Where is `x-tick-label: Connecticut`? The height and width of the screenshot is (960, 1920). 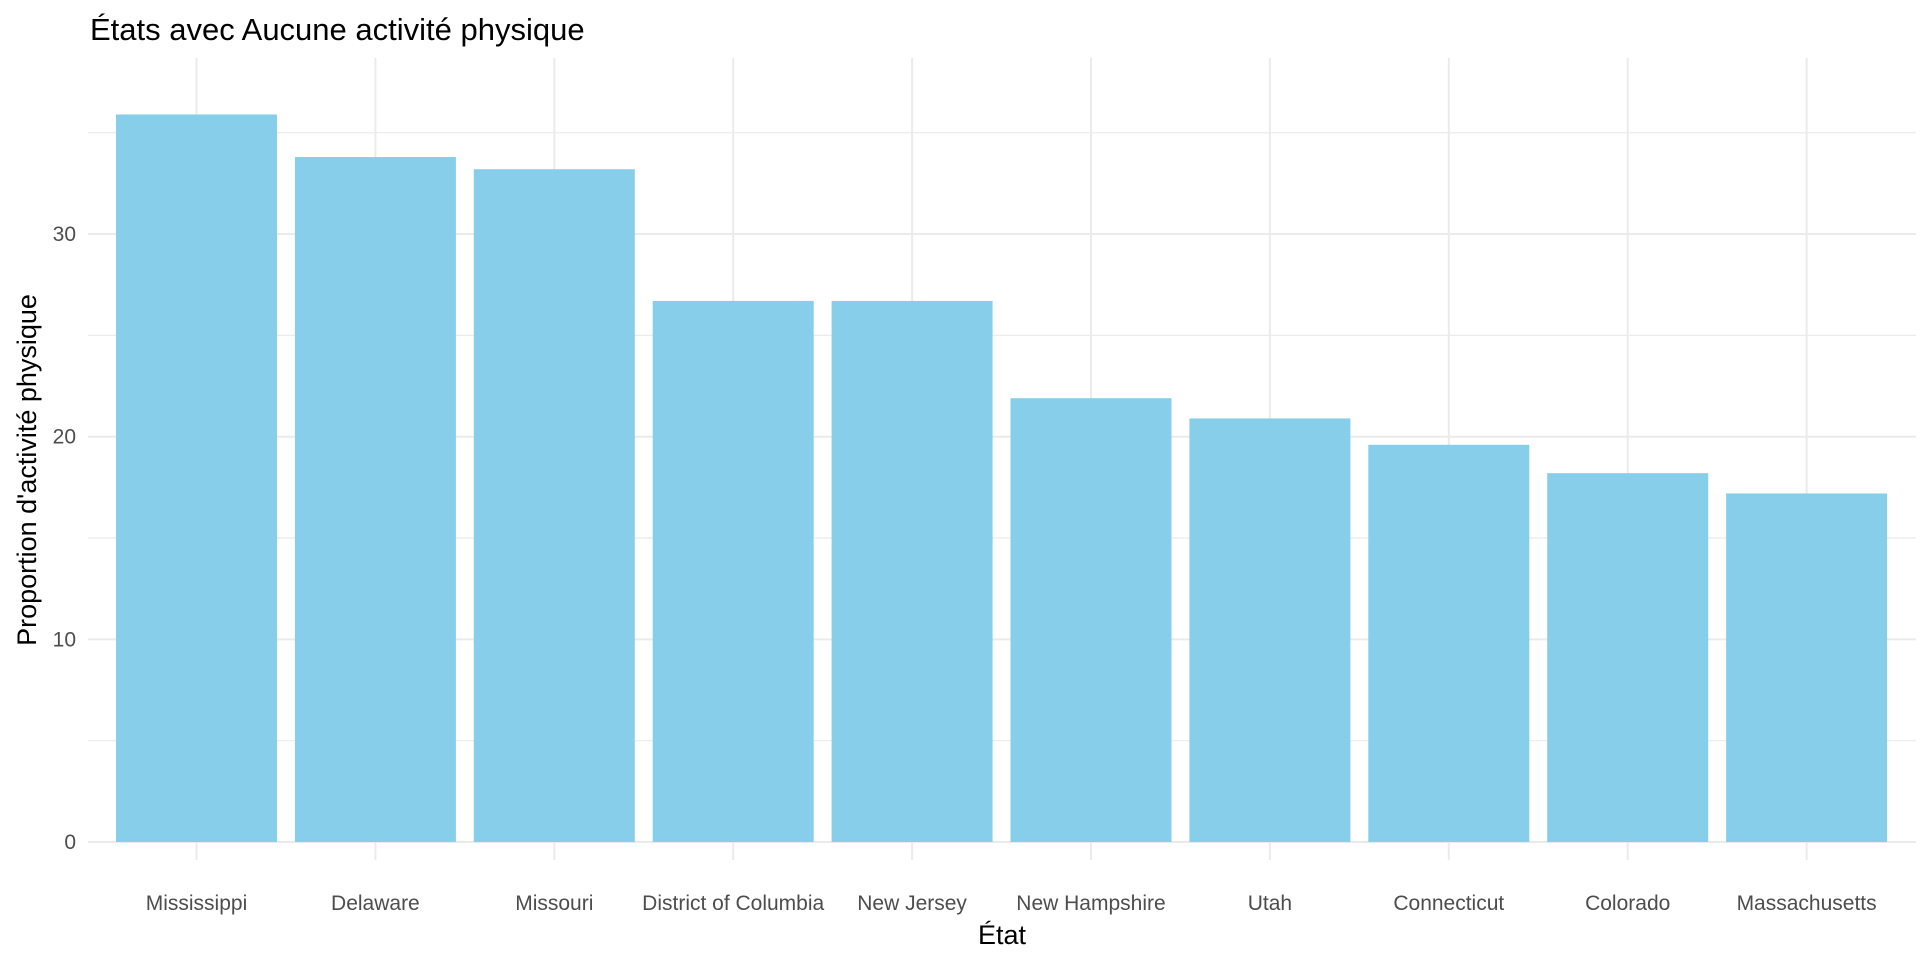
x-tick-label: Connecticut is located at coordinates (1448, 903).